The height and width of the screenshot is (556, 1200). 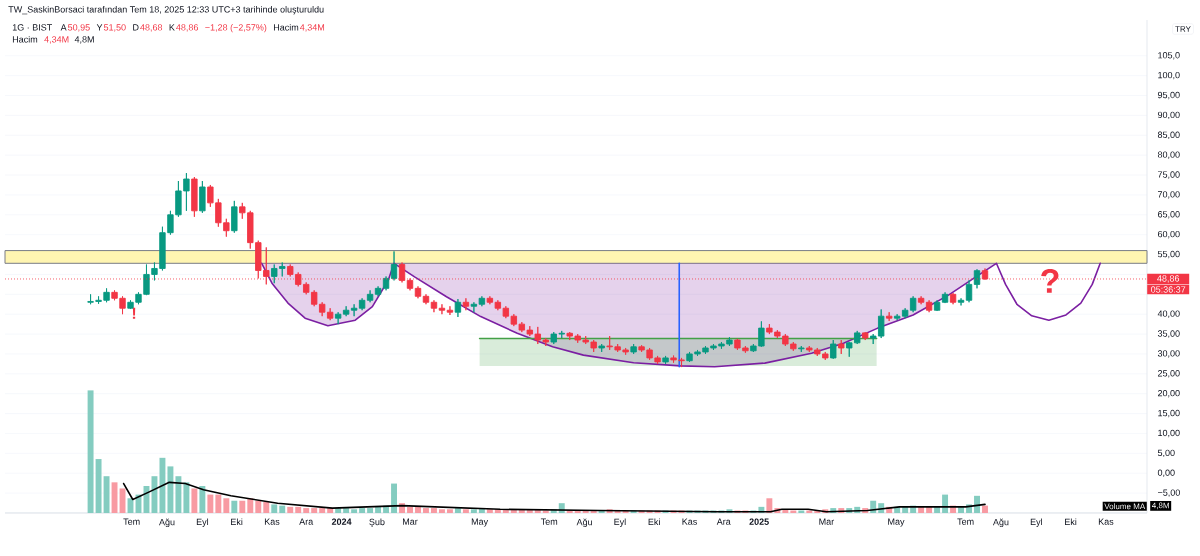 I want to click on annotation: ?, so click(x=1050, y=280).